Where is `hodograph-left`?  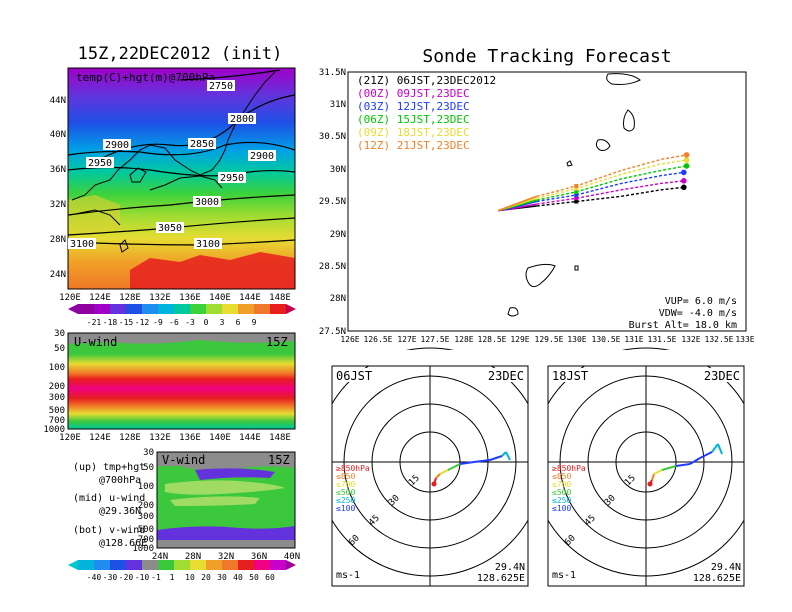 hodograph-left is located at coordinates (430, 467).